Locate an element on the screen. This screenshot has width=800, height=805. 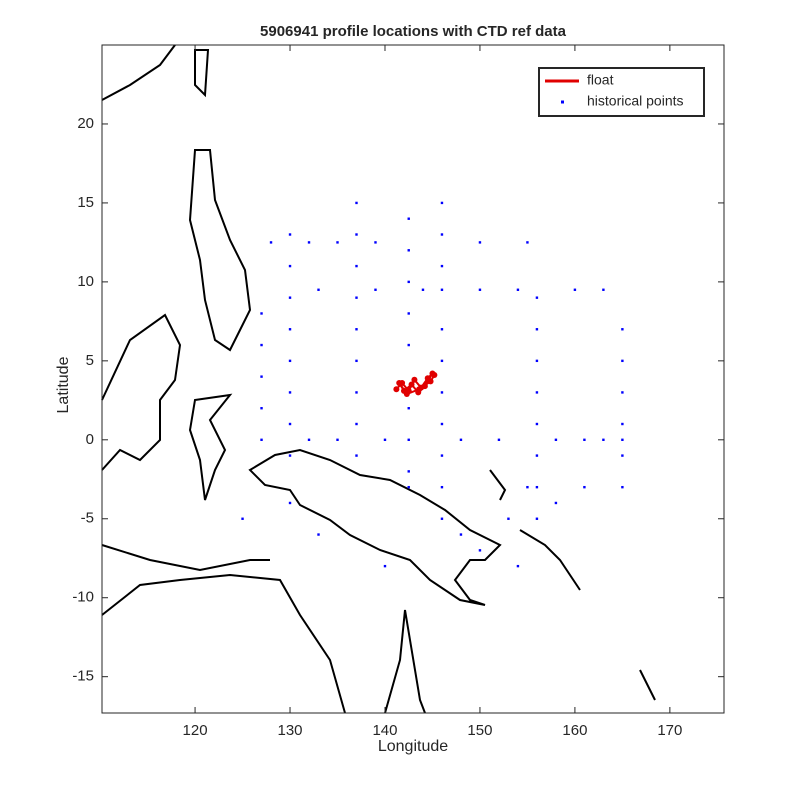
x-tick-label: 150 is located at coordinates (479, 730).